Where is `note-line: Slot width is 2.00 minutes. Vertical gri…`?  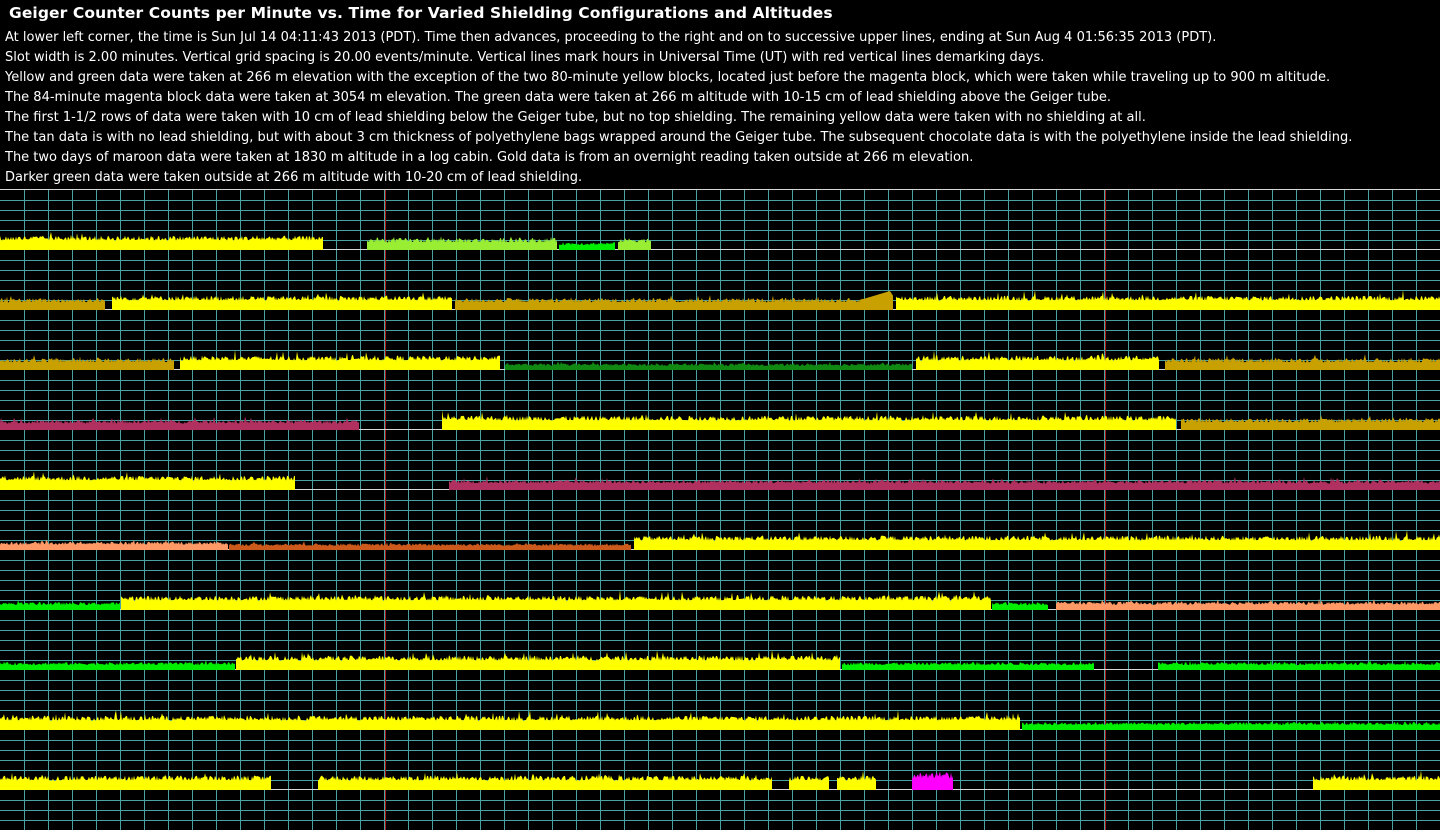
note-line: Slot width is 2.00 minutes. Vertical gri… is located at coordinates (525, 57).